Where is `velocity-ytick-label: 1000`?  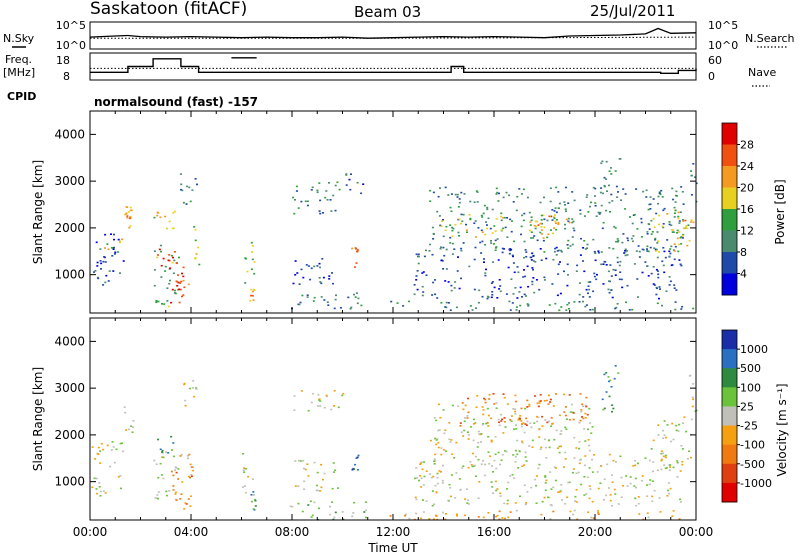 velocity-ytick-label: 1000 is located at coordinates (69, 482).